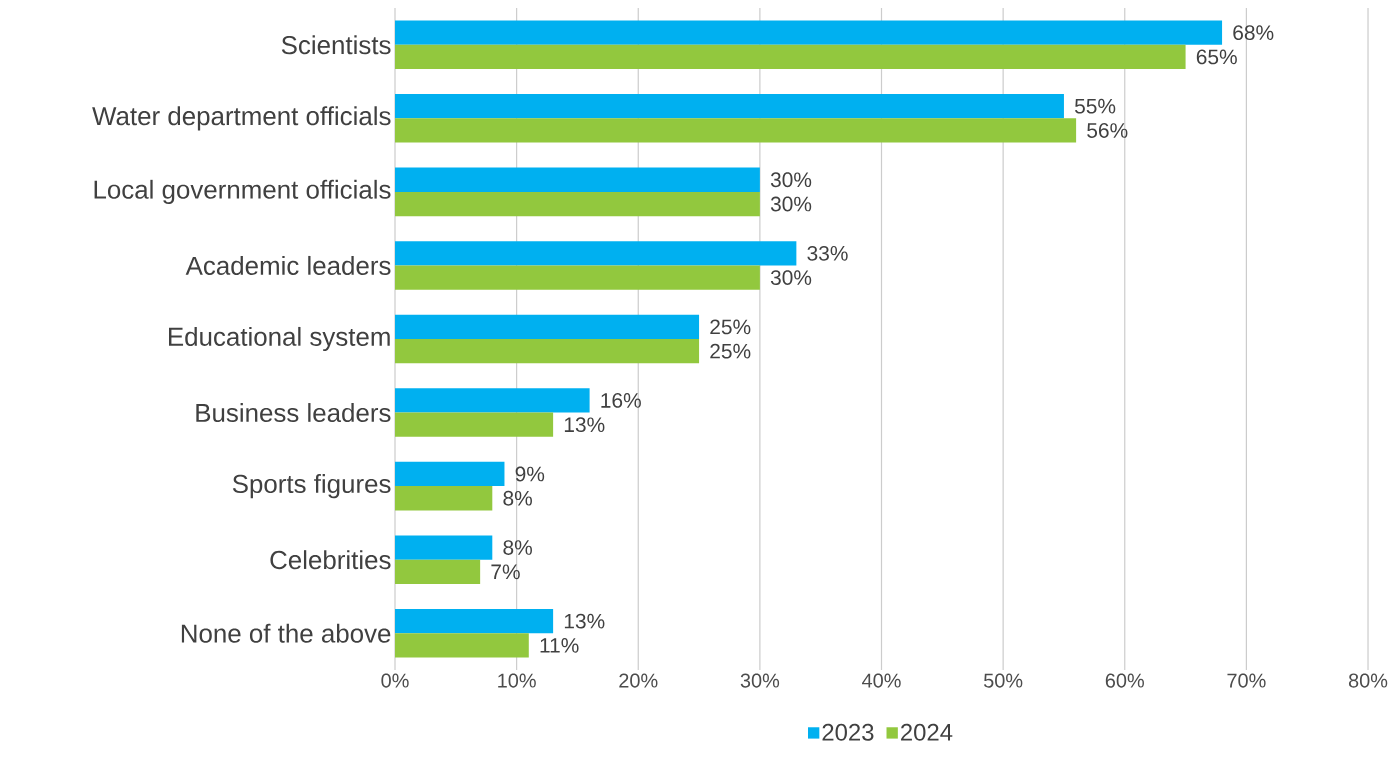 Image resolution: width=1399 pixels, height=763 pixels. Describe the element at coordinates (1216, 57) in the screenshot. I see `data-label: 65%` at that location.